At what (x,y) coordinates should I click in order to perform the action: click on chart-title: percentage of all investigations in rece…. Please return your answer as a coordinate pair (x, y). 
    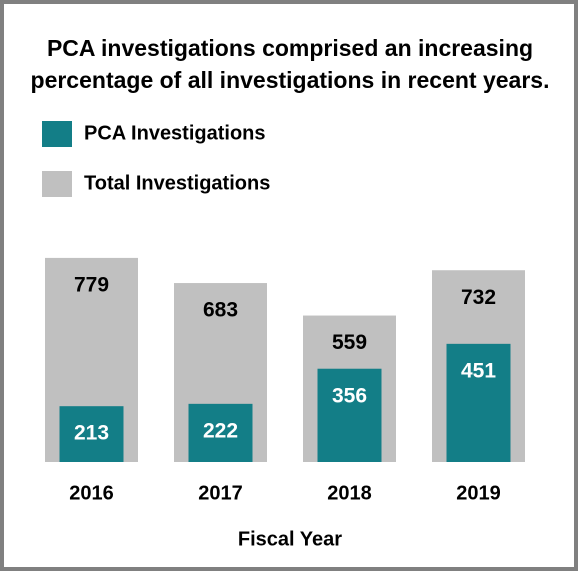
    Looking at the image, I should click on (290, 80).